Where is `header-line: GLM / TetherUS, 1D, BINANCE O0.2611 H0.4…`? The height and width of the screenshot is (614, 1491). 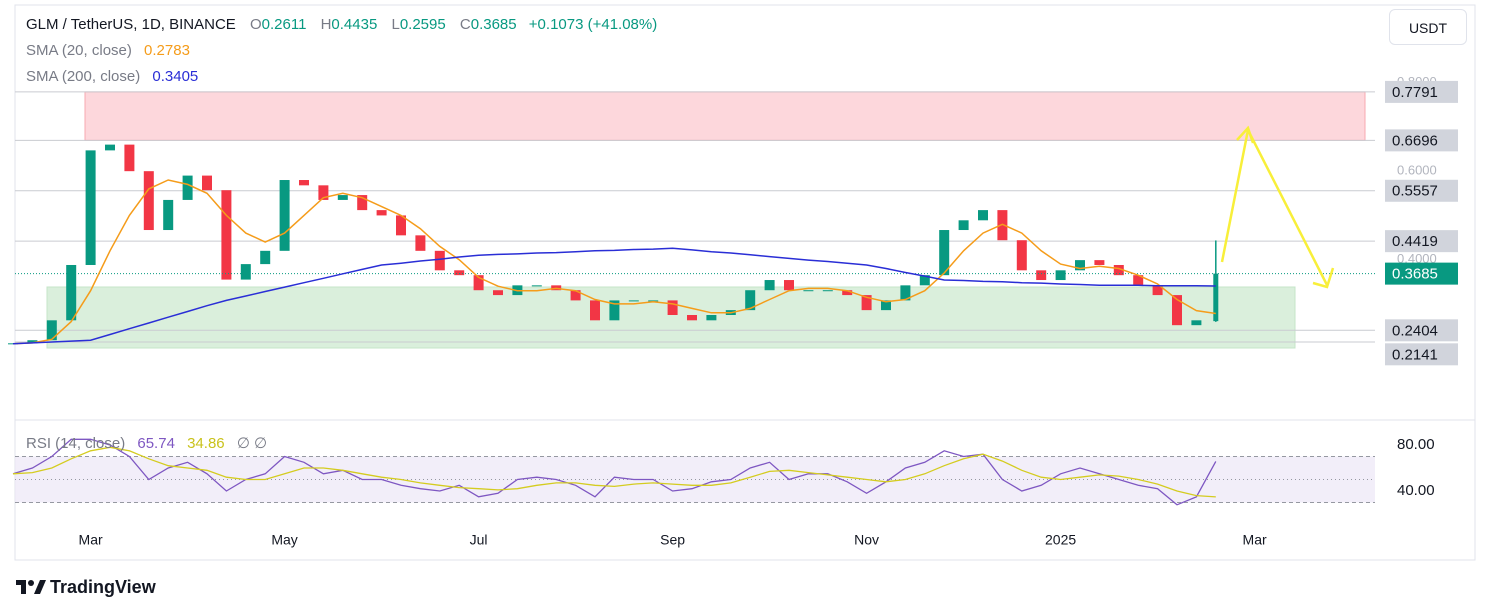 header-line: GLM / TetherUS, 1D, BINANCE O0.2611 H0.4… is located at coordinates (343, 24).